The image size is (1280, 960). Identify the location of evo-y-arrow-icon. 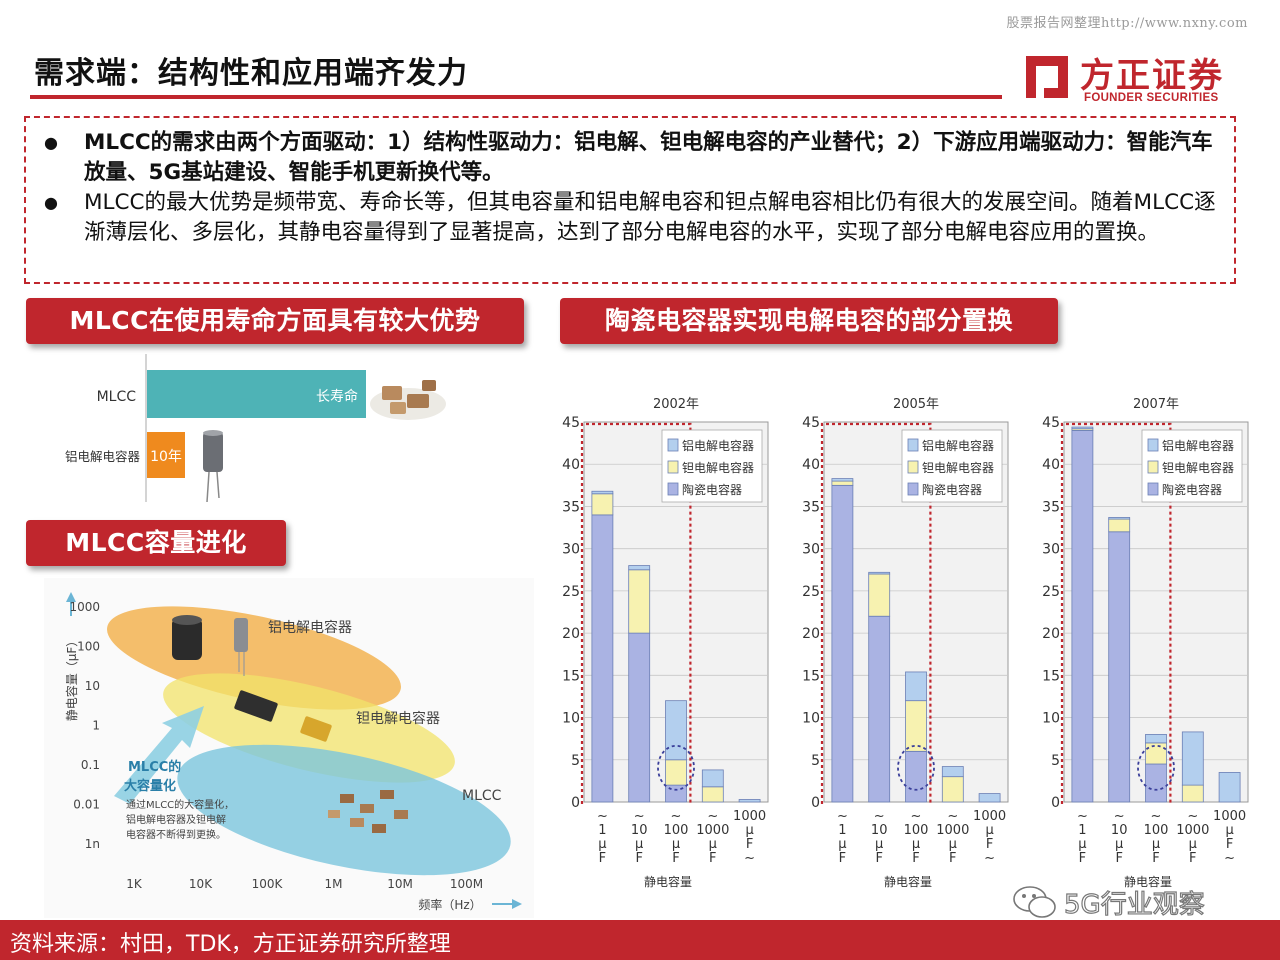
(71, 604).